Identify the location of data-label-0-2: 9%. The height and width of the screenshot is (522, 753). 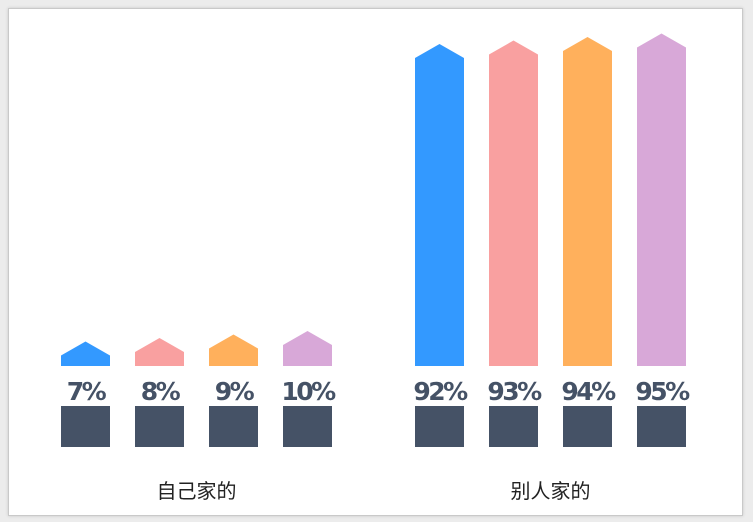
(235, 391).